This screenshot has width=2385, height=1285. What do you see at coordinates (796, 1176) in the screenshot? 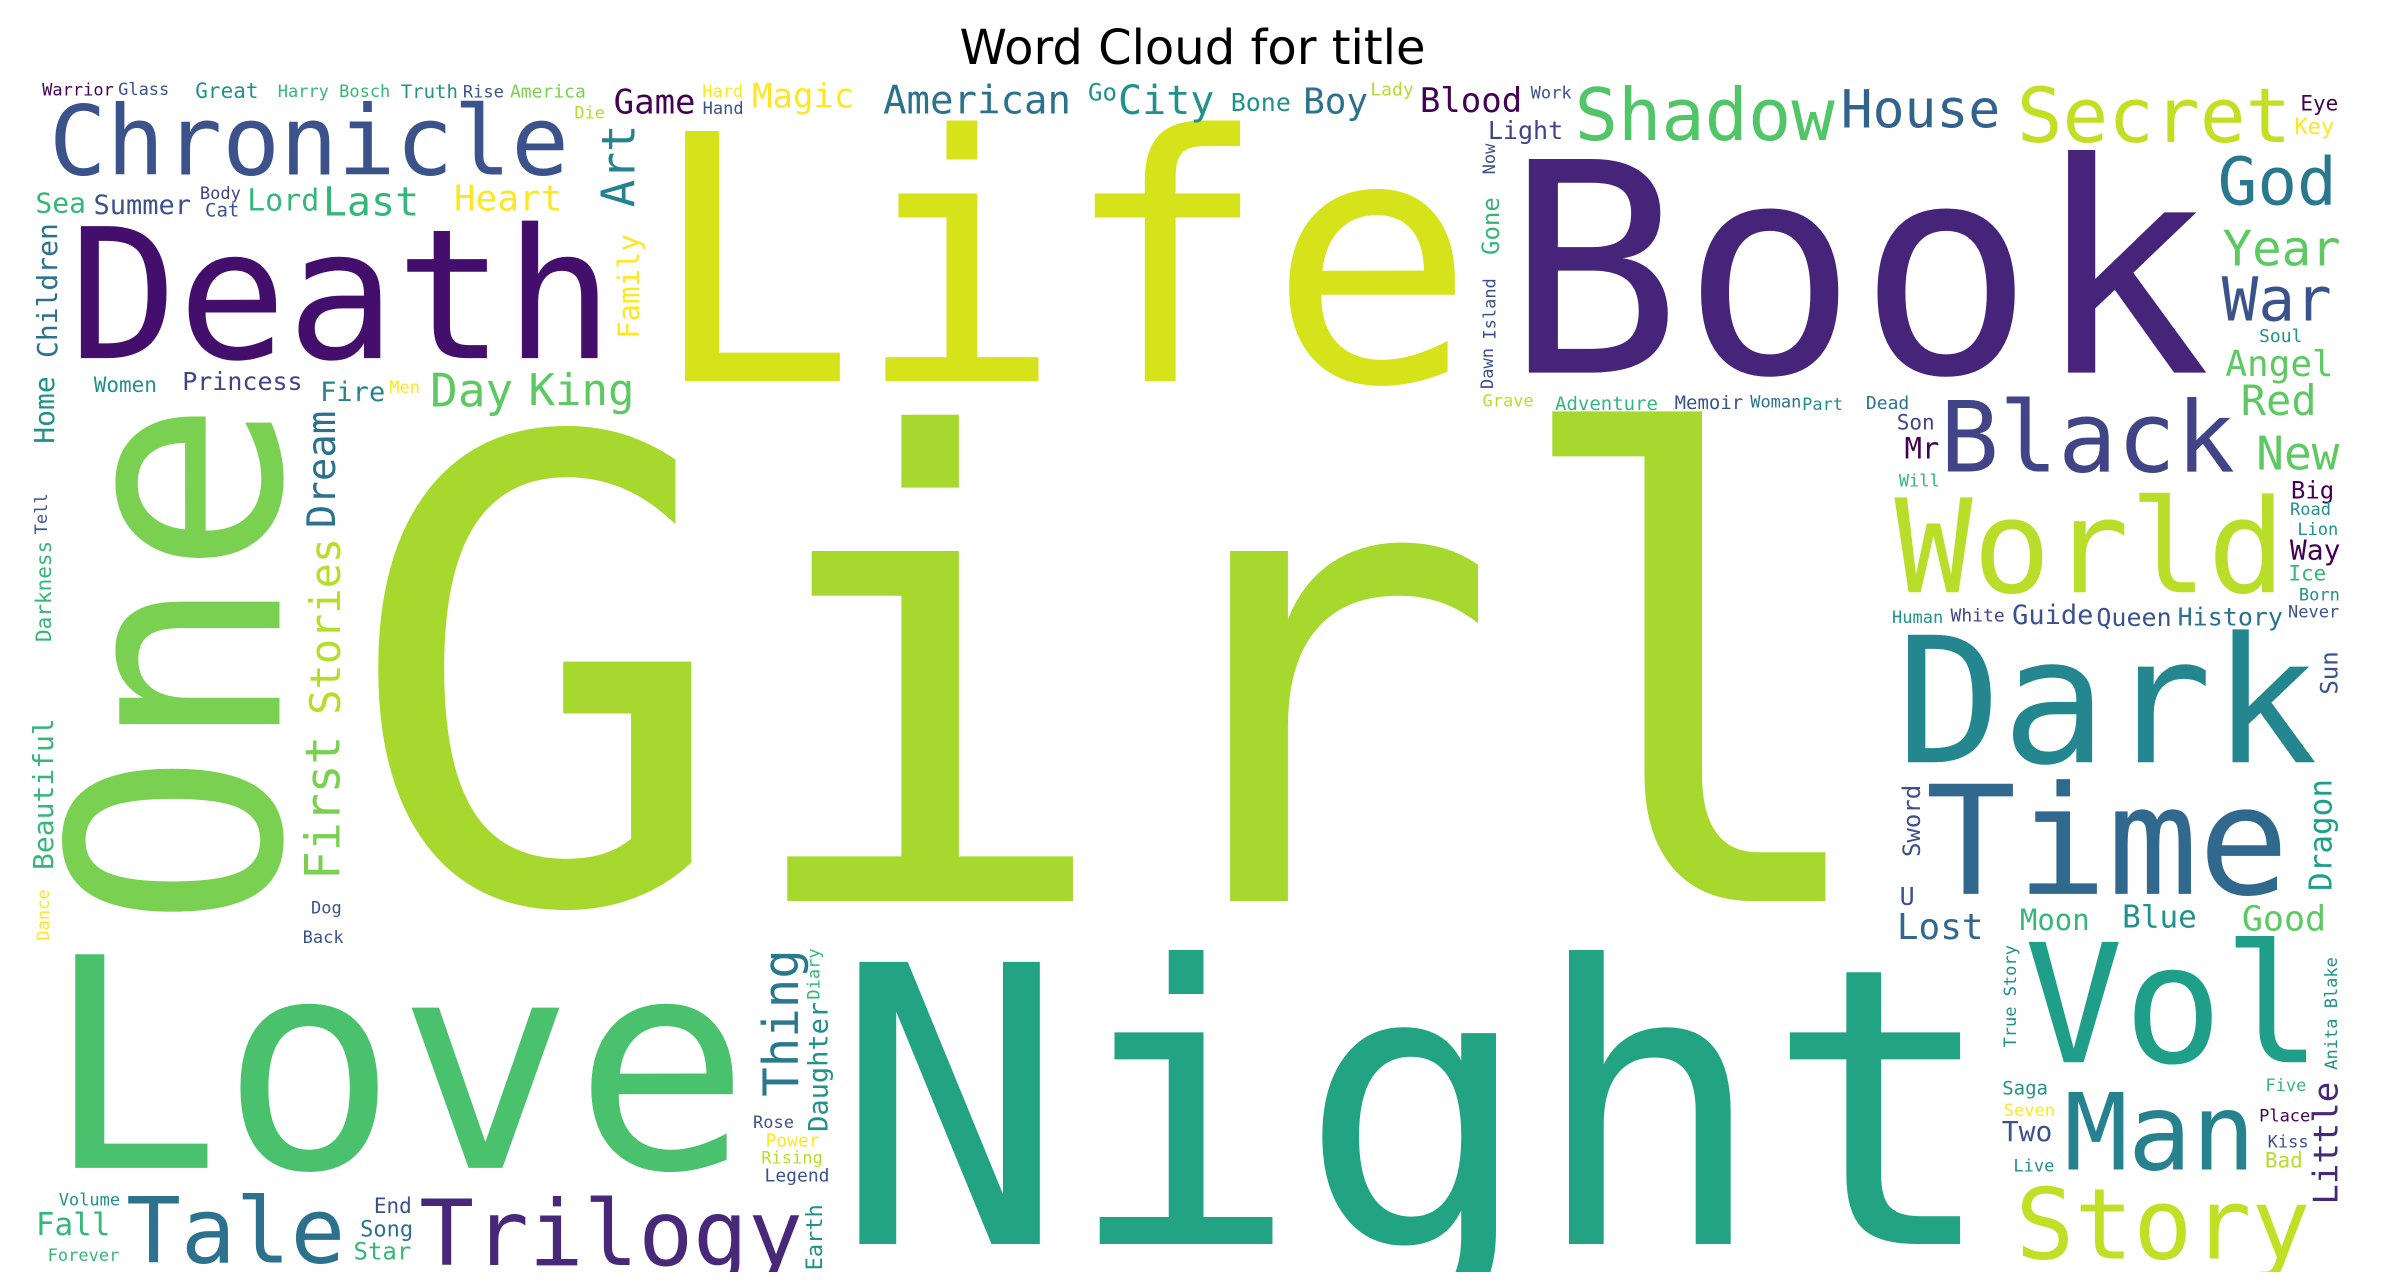
I see `word-legend: Legend` at bounding box center [796, 1176].